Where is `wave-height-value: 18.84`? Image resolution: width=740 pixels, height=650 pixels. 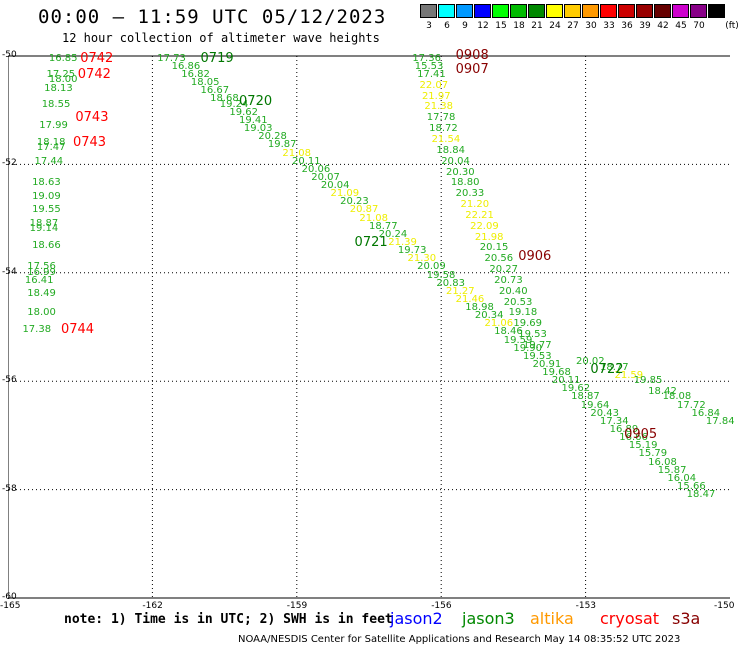
wave-height-value: 18.84 is located at coordinates (451, 150).